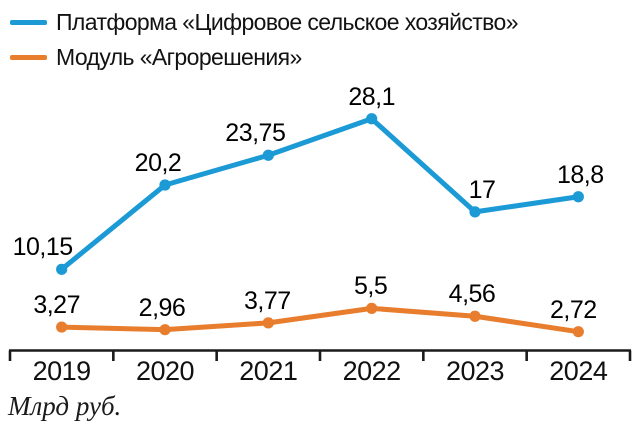  What do you see at coordinates (62, 371) in the screenshot?
I see `x-axis-tick-label: 2019` at bounding box center [62, 371].